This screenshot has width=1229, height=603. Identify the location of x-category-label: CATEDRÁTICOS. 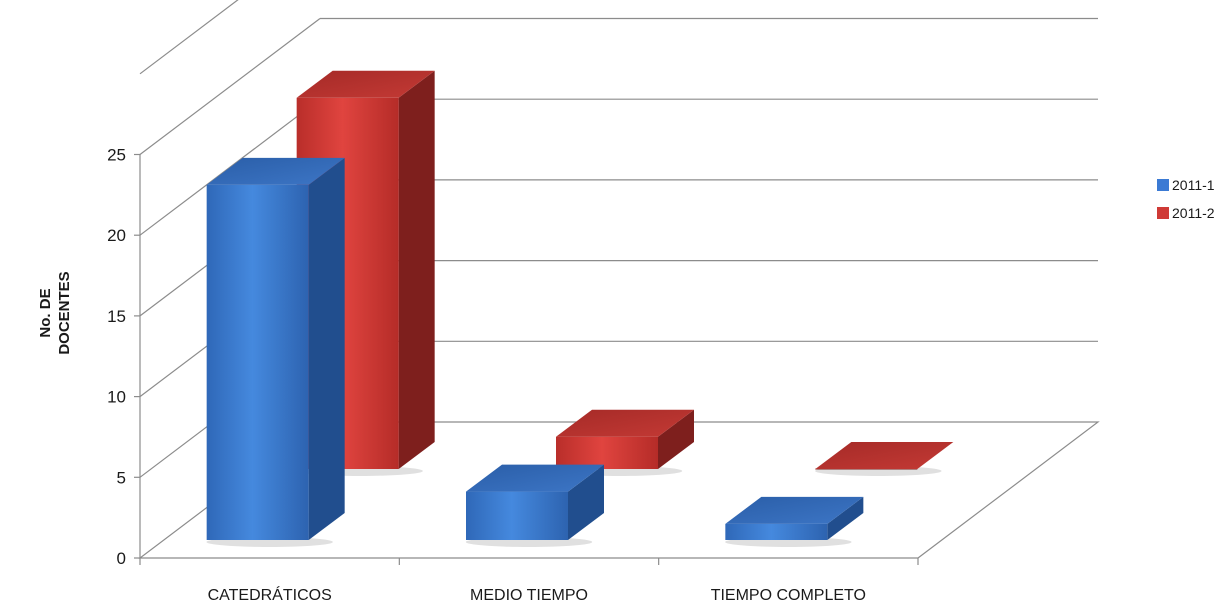
(270, 594).